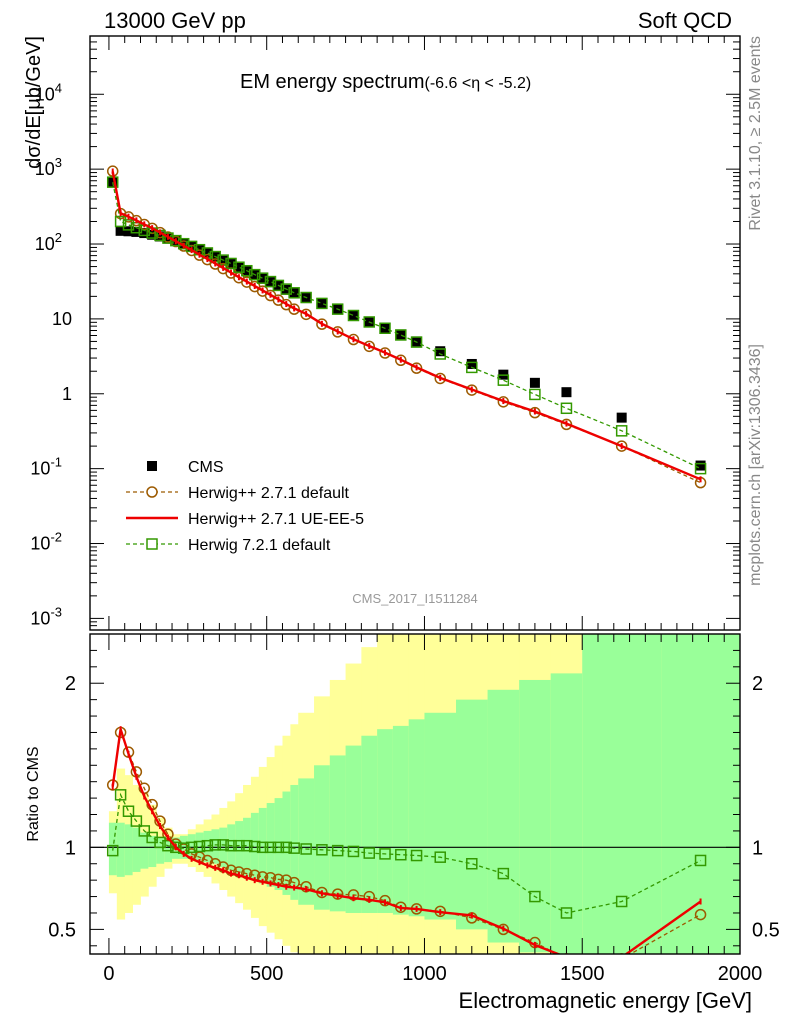  Describe the element at coordinates (740, 974) in the screenshot. I see `x-tick-label: 2000` at that location.